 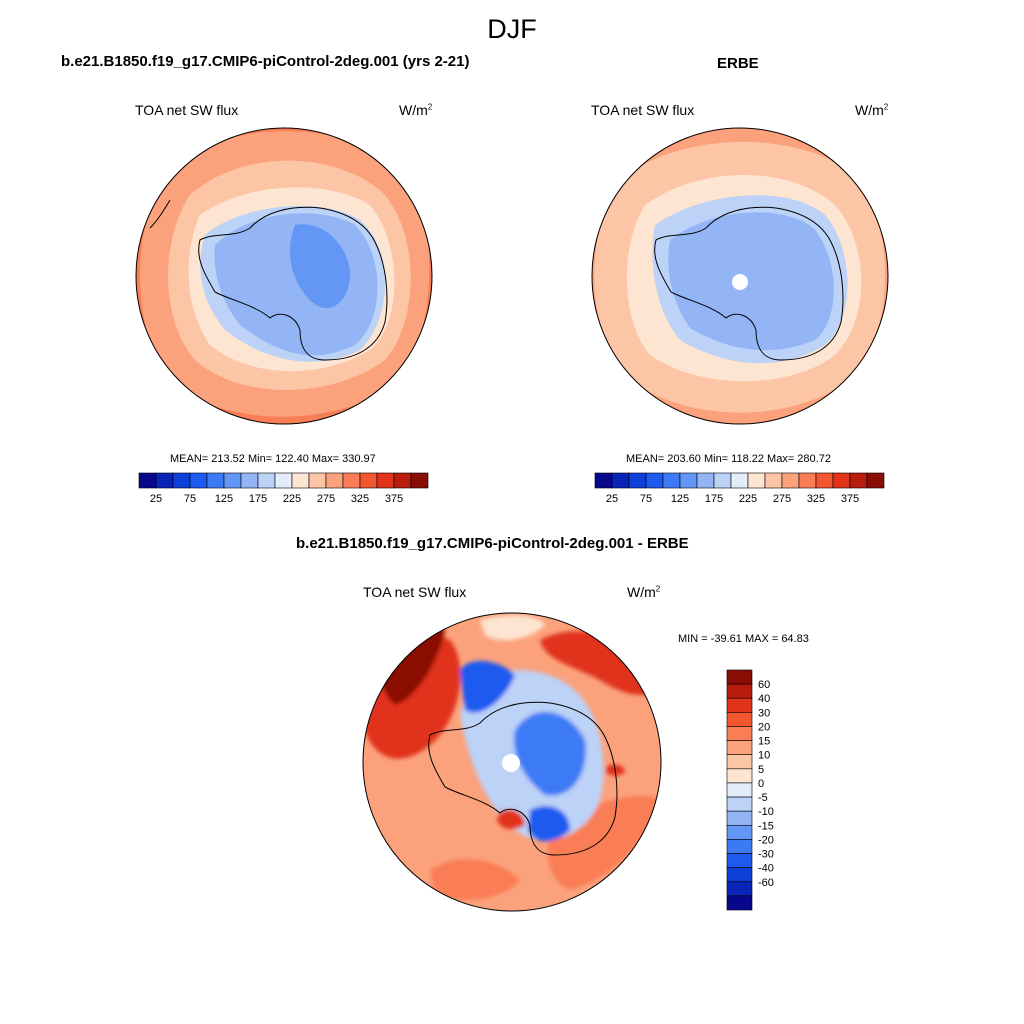 I want to click on colorbar-tick-label: -15, so click(x=766, y=826).